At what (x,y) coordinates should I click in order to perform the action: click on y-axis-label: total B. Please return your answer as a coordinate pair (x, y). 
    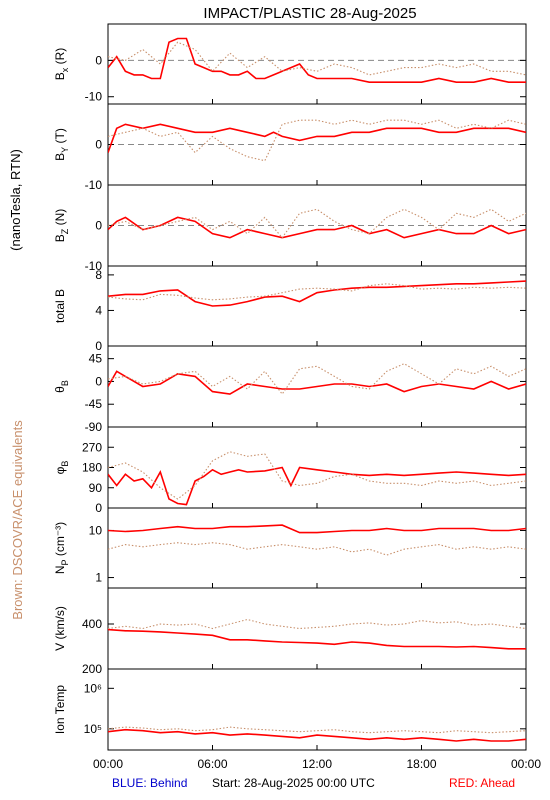
    Looking at the image, I should click on (60, 306).